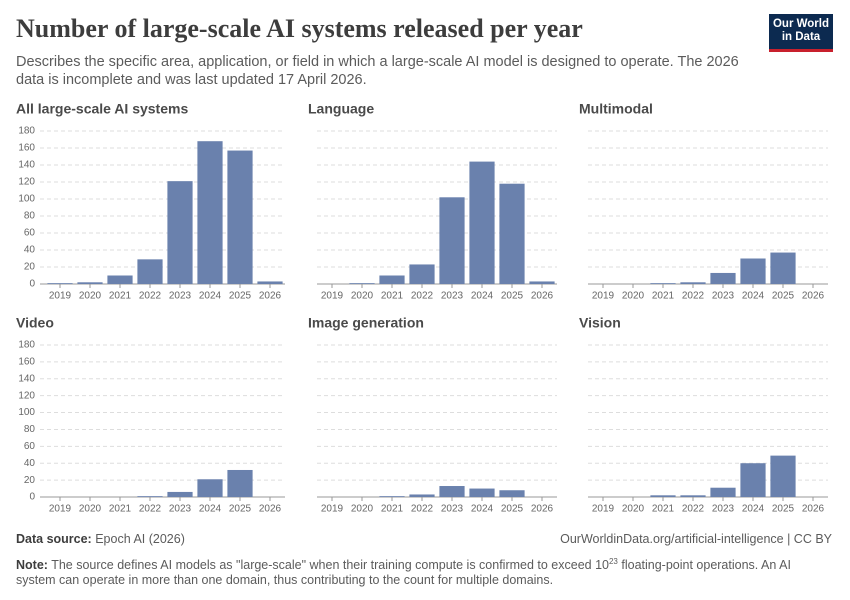 This screenshot has height=600, width=850. What do you see at coordinates (613, 561) in the screenshot?
I see `note-sup: 23` at bounding box center [613, 561].